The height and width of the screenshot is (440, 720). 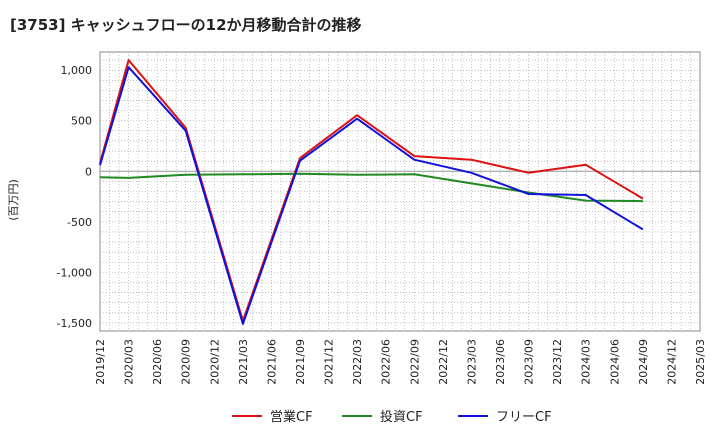 What do you see at coordinates (671, 362) in the screenshot?
I see `x-tick-label: 2024/12` at bounding box center [671, 362].